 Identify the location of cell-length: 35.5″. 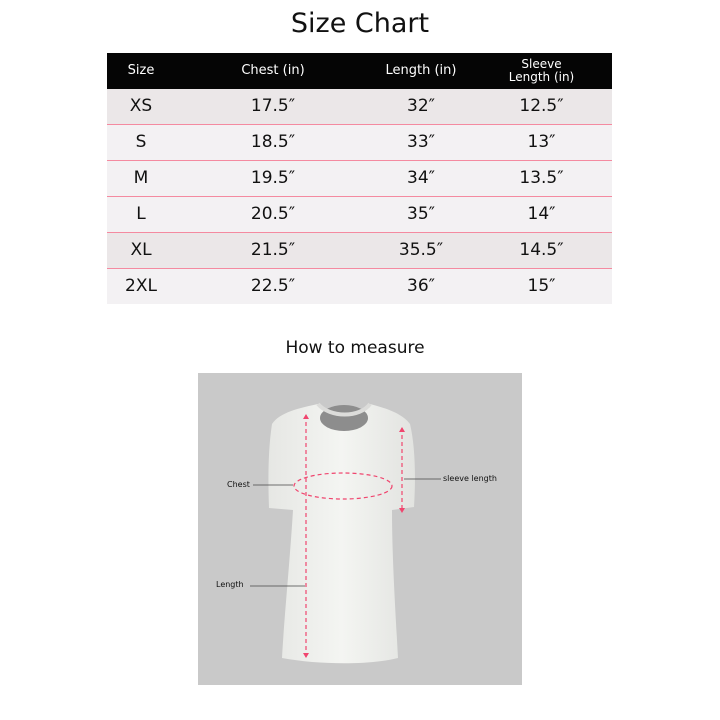
(421, 249).